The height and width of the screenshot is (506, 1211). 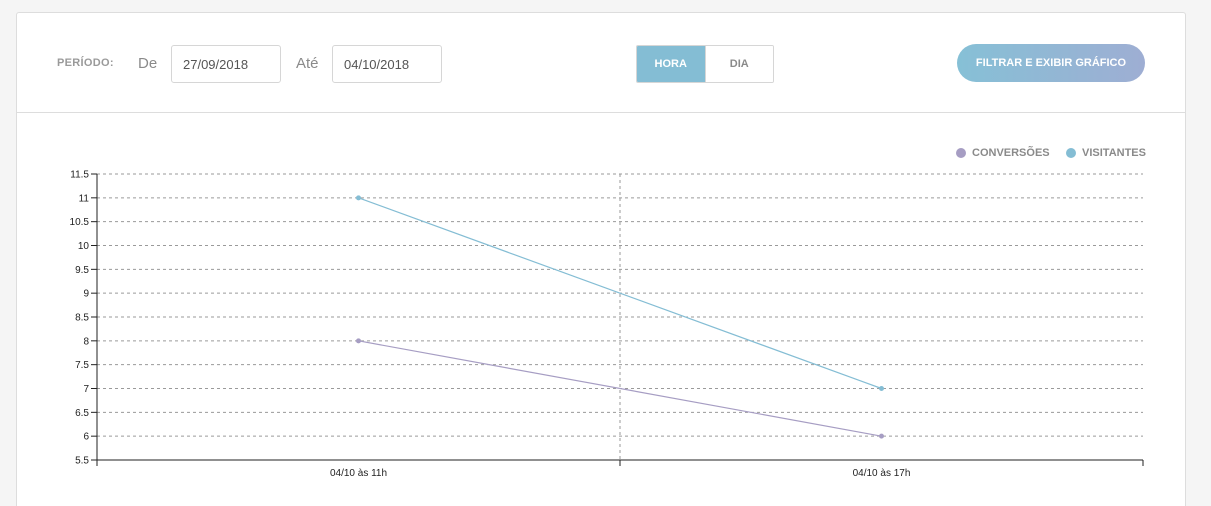 What do you see at coordinates (86, 437) in the screenshot?
I see `y-tick-label: 6` at bounding box center [86, 437].